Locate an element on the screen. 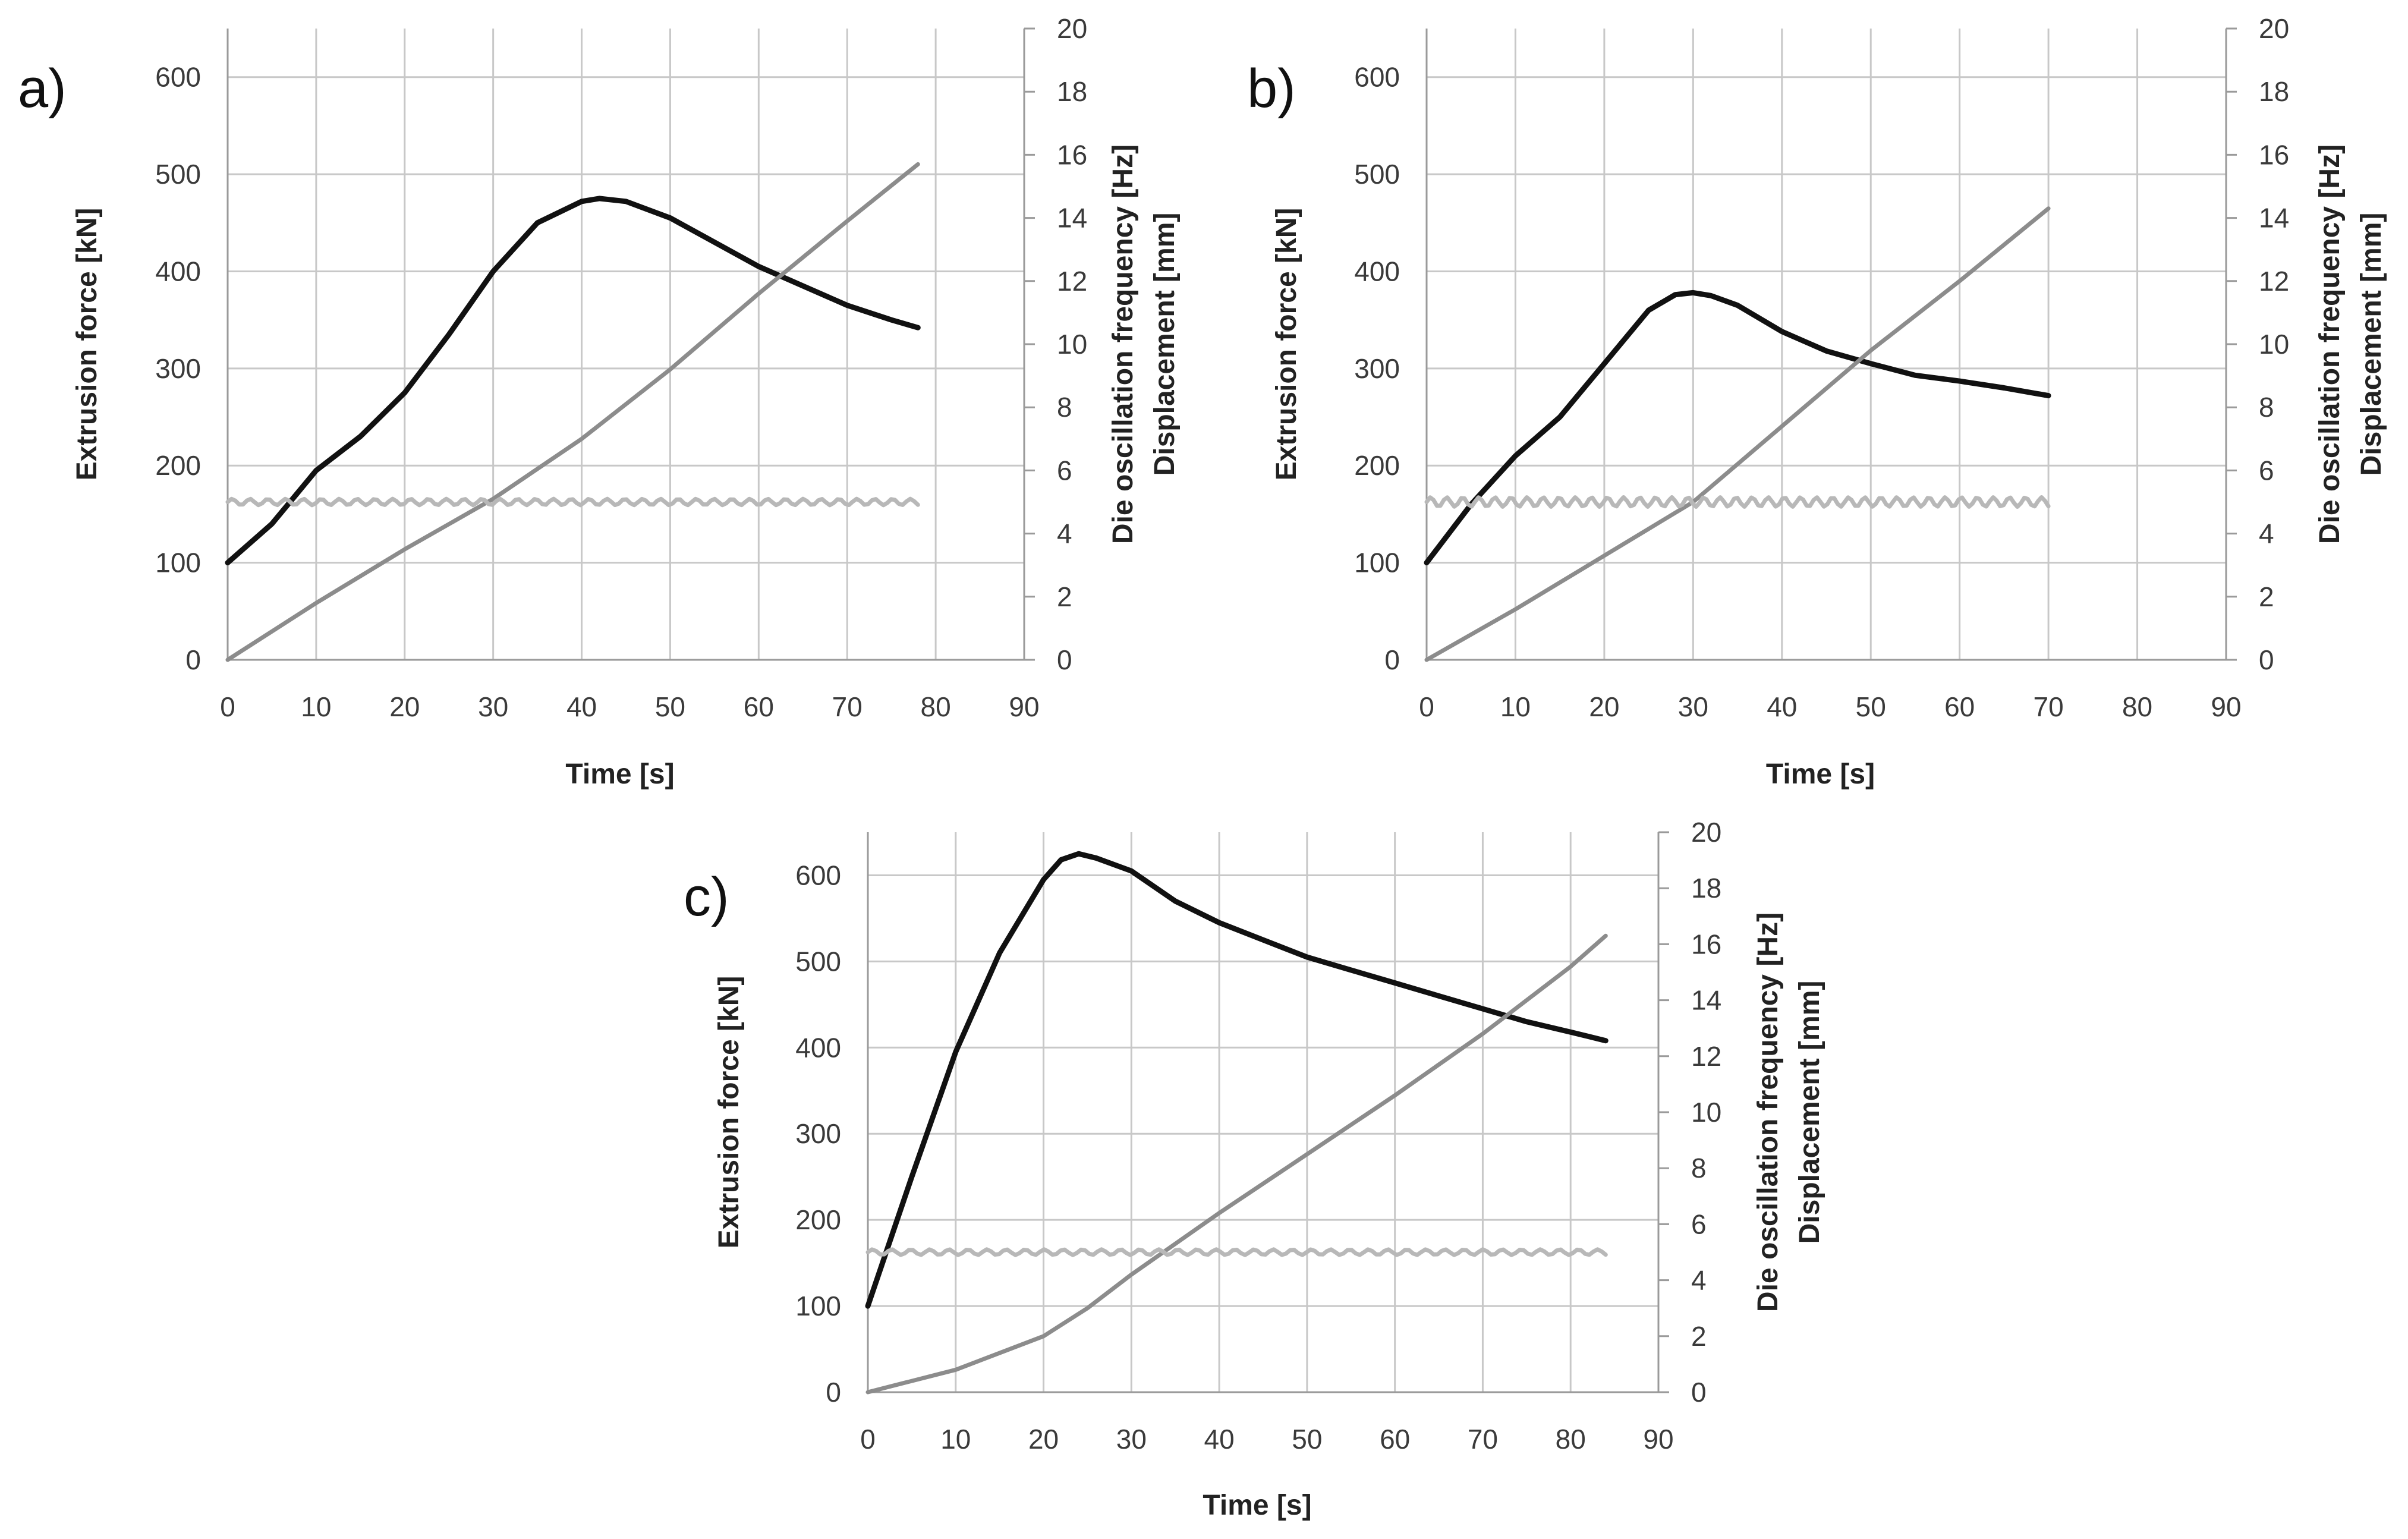 The image size is (2408, 1539). x-tick-label: 60 is located at coordinates (1960, 706).